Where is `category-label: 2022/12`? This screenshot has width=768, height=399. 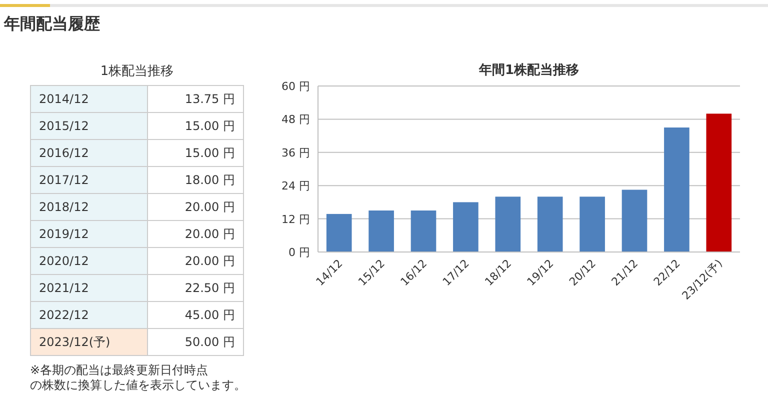
category-label: 2022/12 is located at coordinates (89, 315).